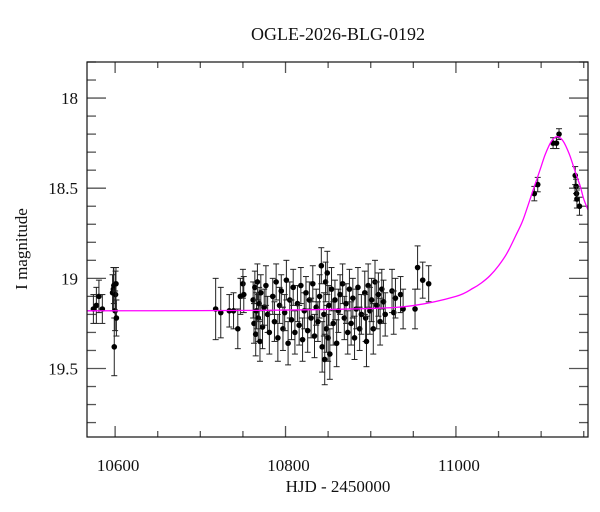 Image resolution: width=600 pixels, height=512 pixels. Describe the element at coordinates (63, 188) in the screenshot. I see `y-tick-label: 18.5` at that location.